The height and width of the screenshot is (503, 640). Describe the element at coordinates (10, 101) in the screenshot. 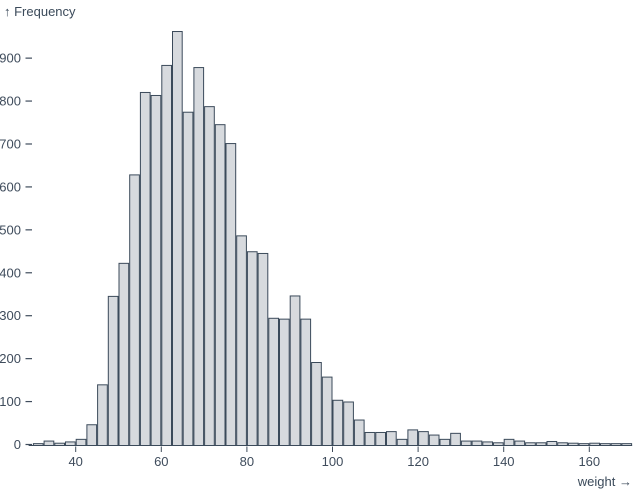

I see `y-tick-label: 800` at that location.